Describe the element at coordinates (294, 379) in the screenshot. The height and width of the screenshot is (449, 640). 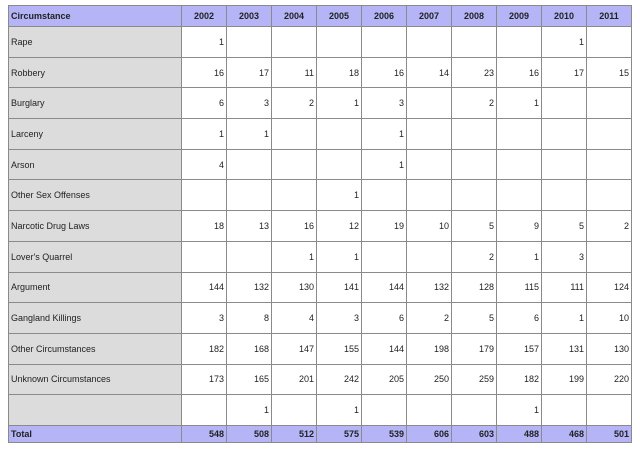
I see `value-cell: 201` at that location.